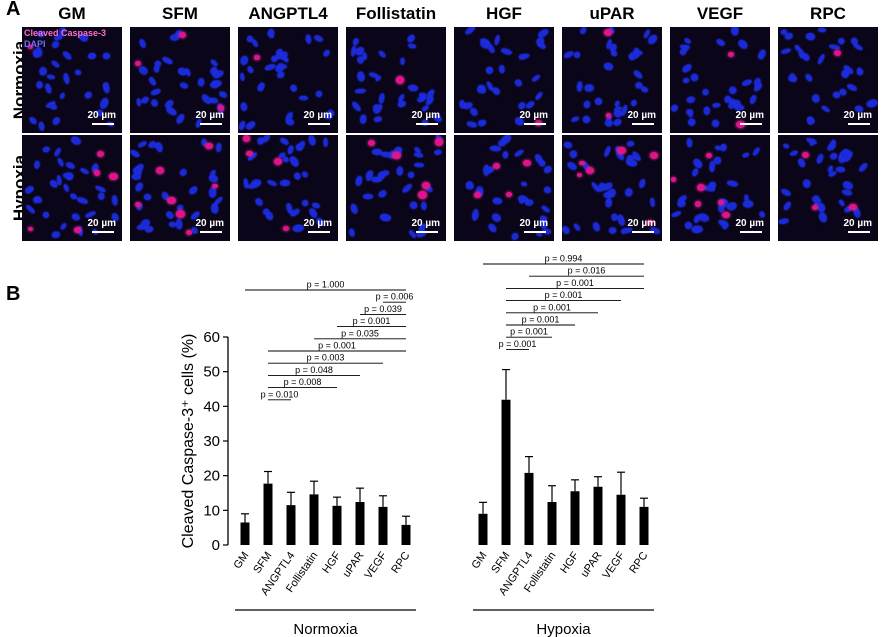 The height and width of the screenshot is (637, 892). I want to click on bar-normoxia-upar, so click(360, 523).